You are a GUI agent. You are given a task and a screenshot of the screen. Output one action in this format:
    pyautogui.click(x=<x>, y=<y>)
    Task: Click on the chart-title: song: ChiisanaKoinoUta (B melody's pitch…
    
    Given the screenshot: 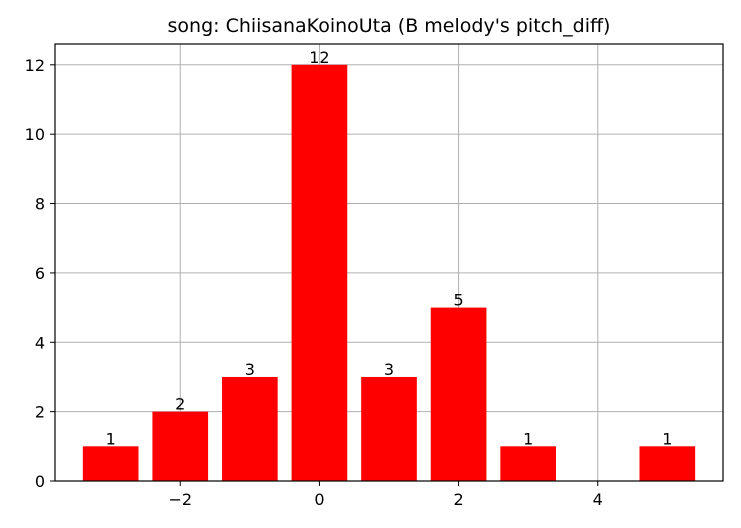 What is the action you would take?
    pyautogui.click(x=389, y=26)
    